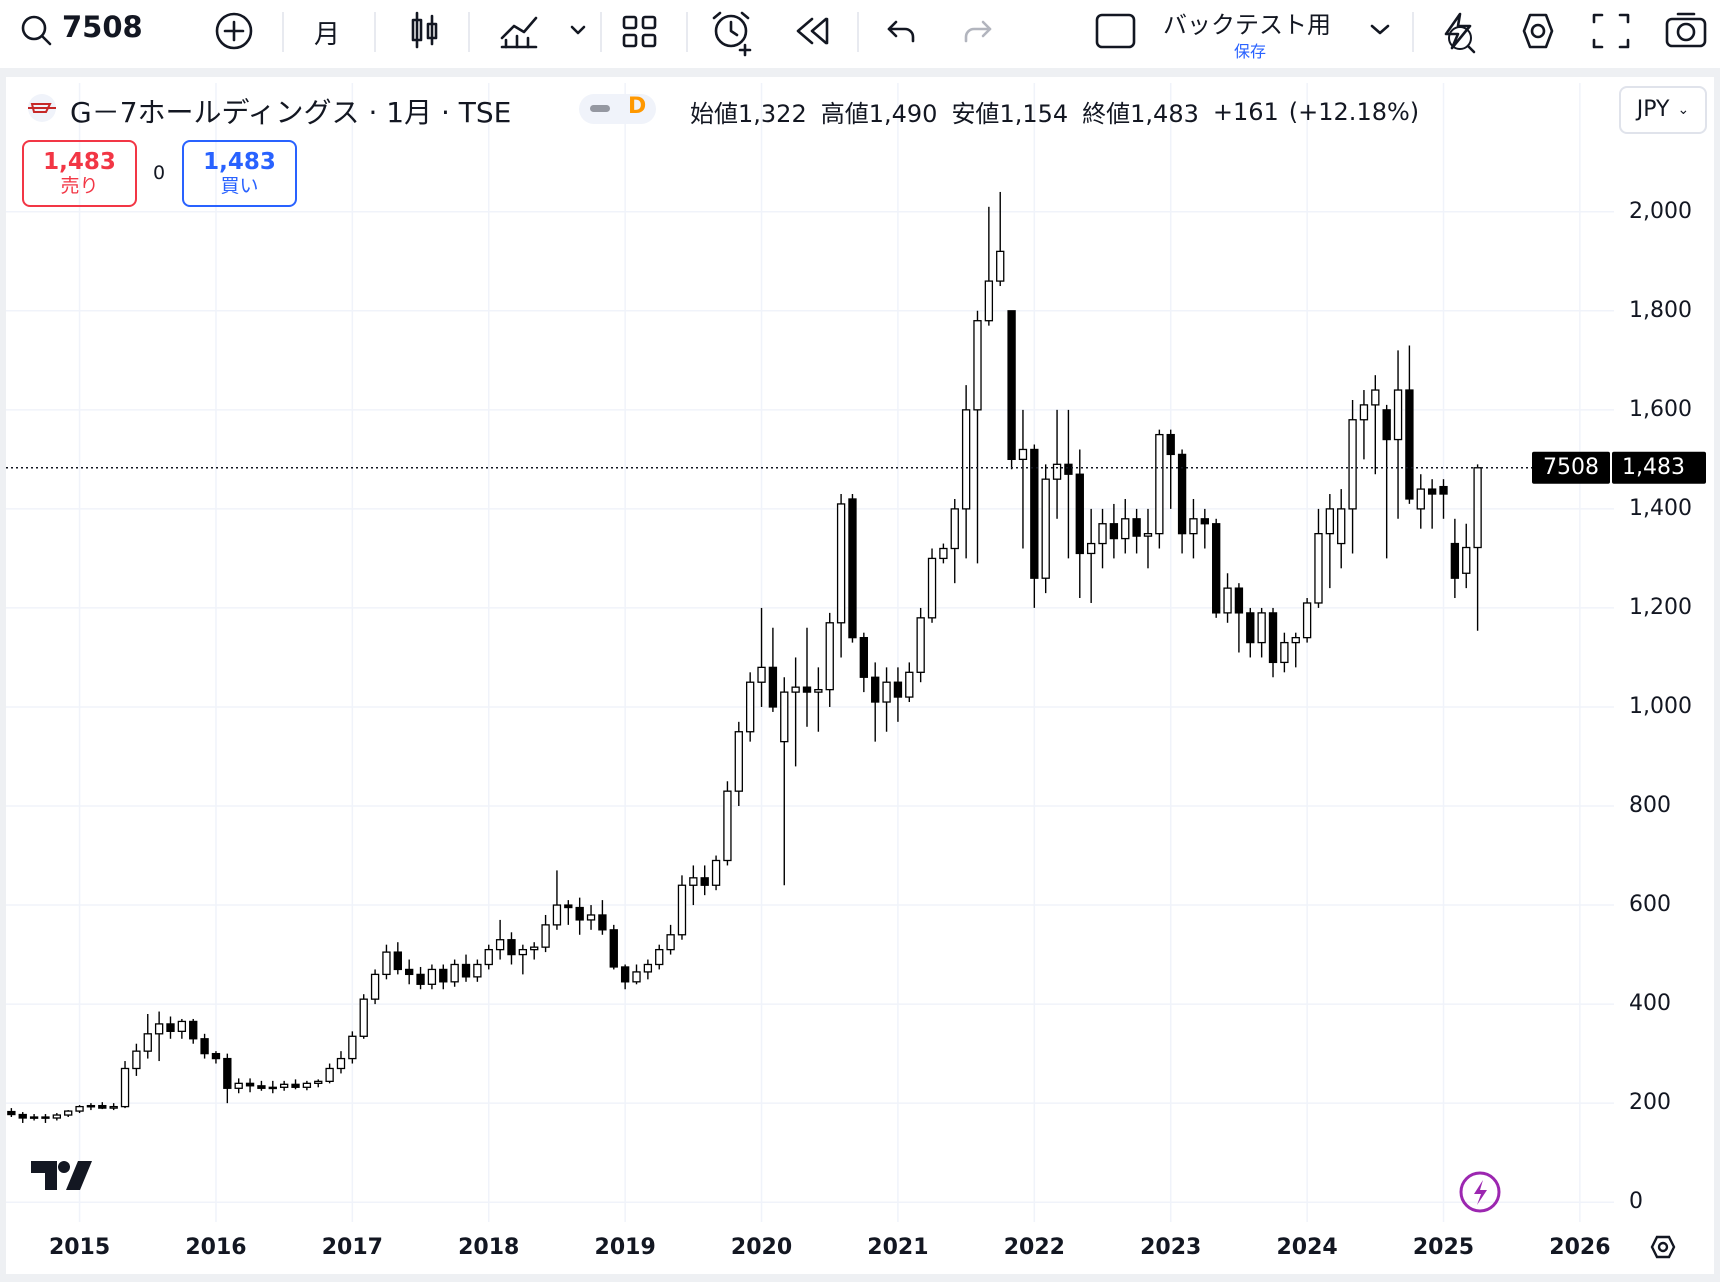  Describe the element at coordinates (1538, 31) in the screenshot. I see `settings-button` at that location.